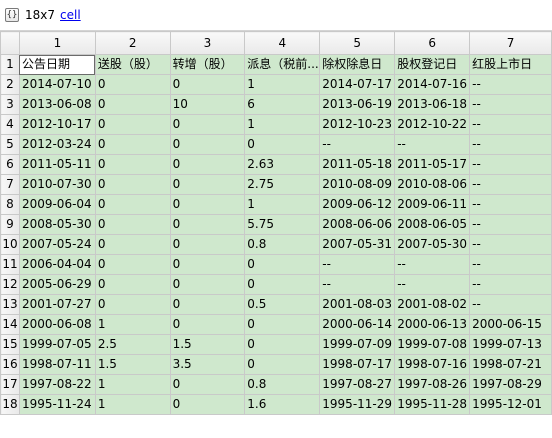 Image resolution: width=552 pixels, height=438 pixels. What do you see at coordinates (10, 284) in the screenshot?
I see `row-header: 12` at bounding box center [10, 284].